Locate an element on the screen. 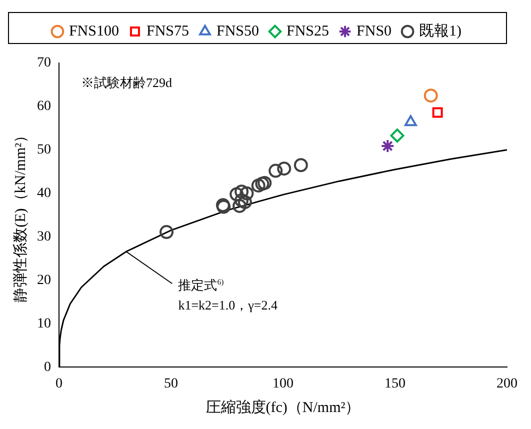  legend-label: FNS75 is located at coordinates (168, 31).